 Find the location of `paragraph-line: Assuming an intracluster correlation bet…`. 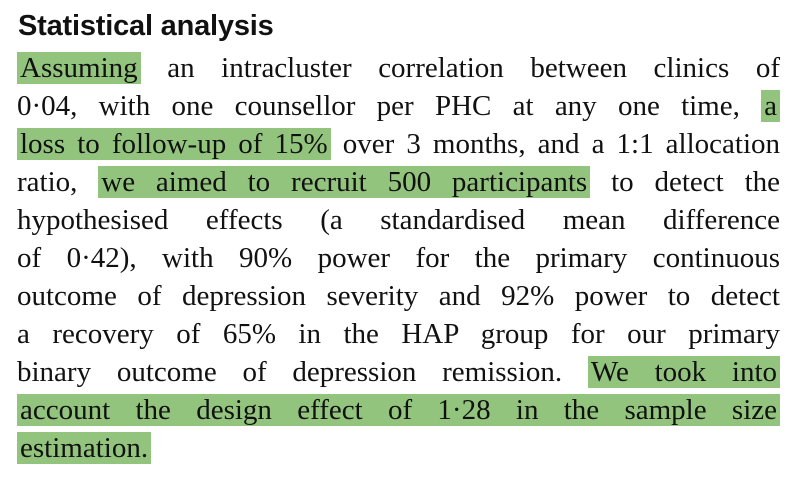

paragraph-line: Assuming an intracluster correlation bet… is located at coordinates (398, 68).